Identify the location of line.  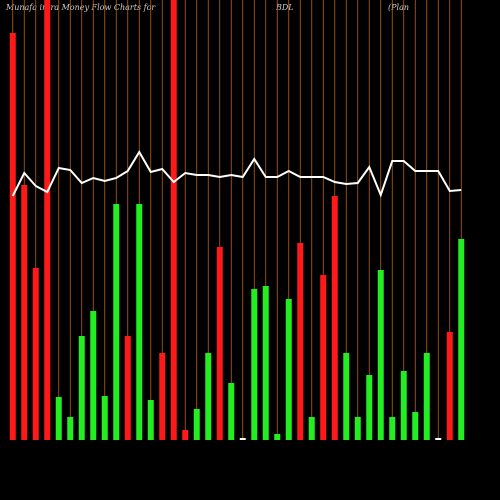
(236, 174).